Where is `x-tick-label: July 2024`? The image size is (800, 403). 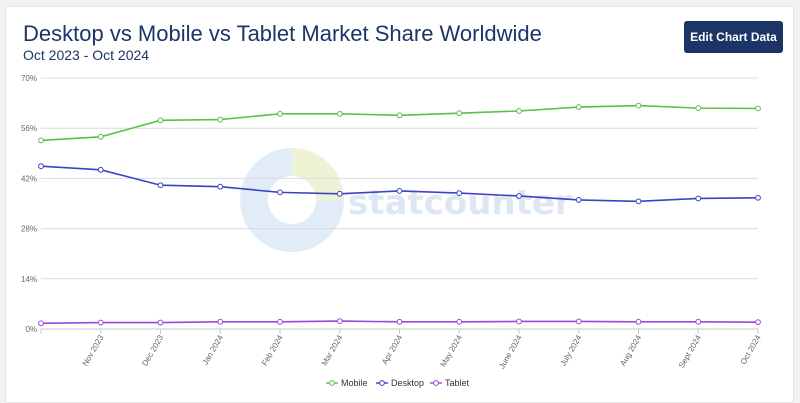 x-tick-label: July 2024 is located at coordinates (571, 350).